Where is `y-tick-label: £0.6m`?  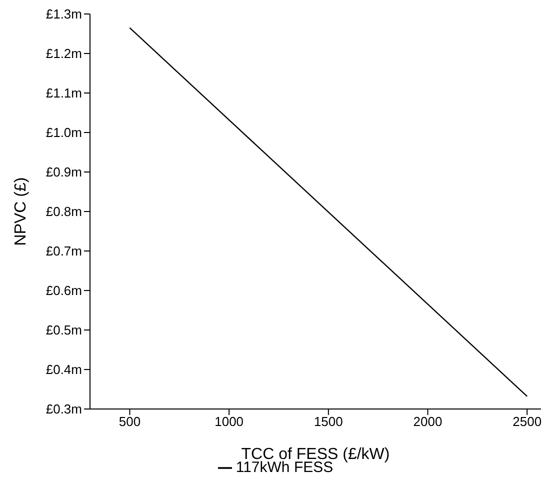 y-tick-label: £0.6m is located at coordinates (64, 290).